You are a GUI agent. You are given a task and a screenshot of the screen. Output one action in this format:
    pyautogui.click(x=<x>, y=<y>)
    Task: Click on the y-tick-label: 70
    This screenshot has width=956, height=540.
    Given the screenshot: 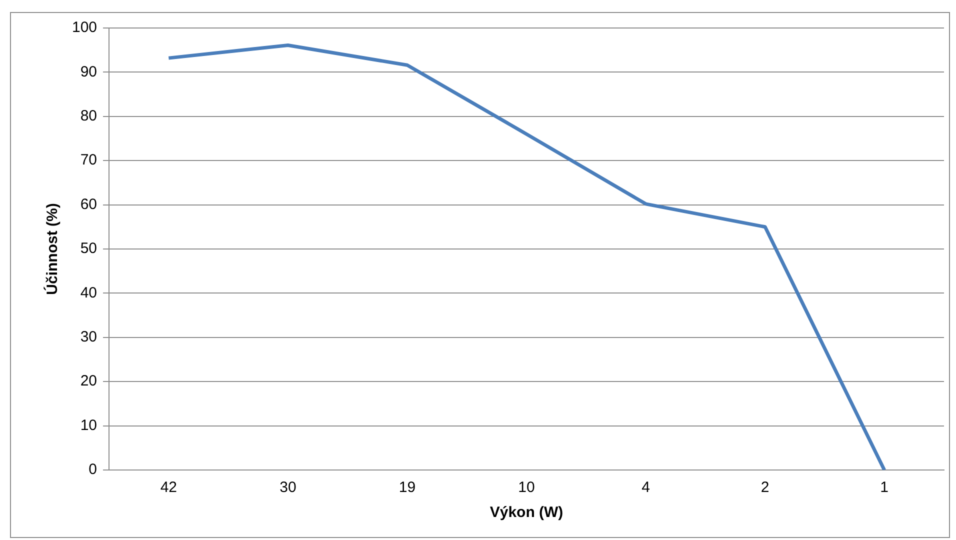 What is the action you would take?
    pyautogui.click(x=89, y=160)
    